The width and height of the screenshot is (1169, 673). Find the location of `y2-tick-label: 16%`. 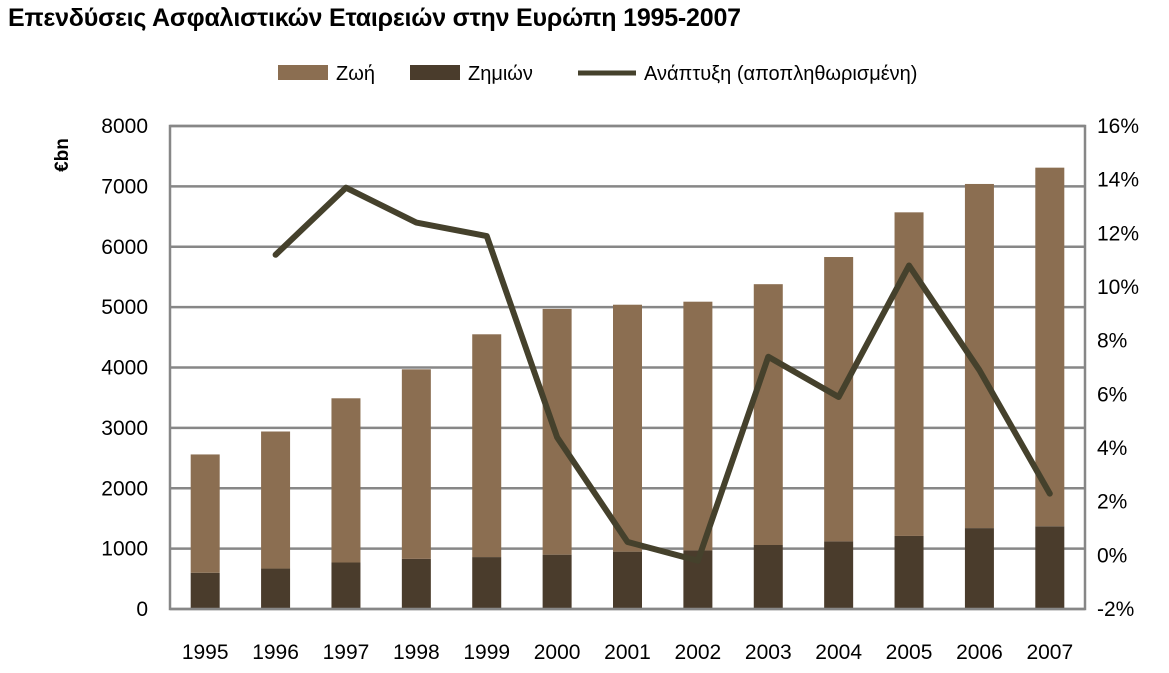

y2-tick-label: 16% is located at coordinates (1118, 126).